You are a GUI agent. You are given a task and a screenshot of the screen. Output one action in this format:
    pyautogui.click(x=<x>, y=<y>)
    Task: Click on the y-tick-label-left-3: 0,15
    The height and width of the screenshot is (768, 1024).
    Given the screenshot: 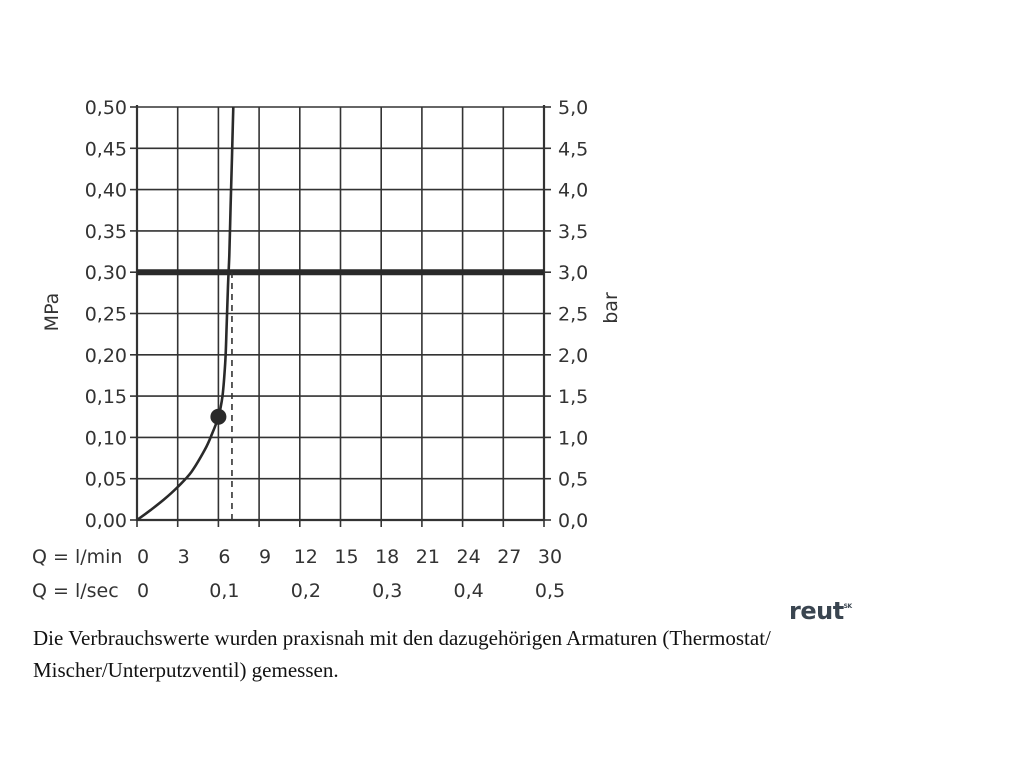 What is the action you would take?
    pyautogui.click(x=106, y=397)
    